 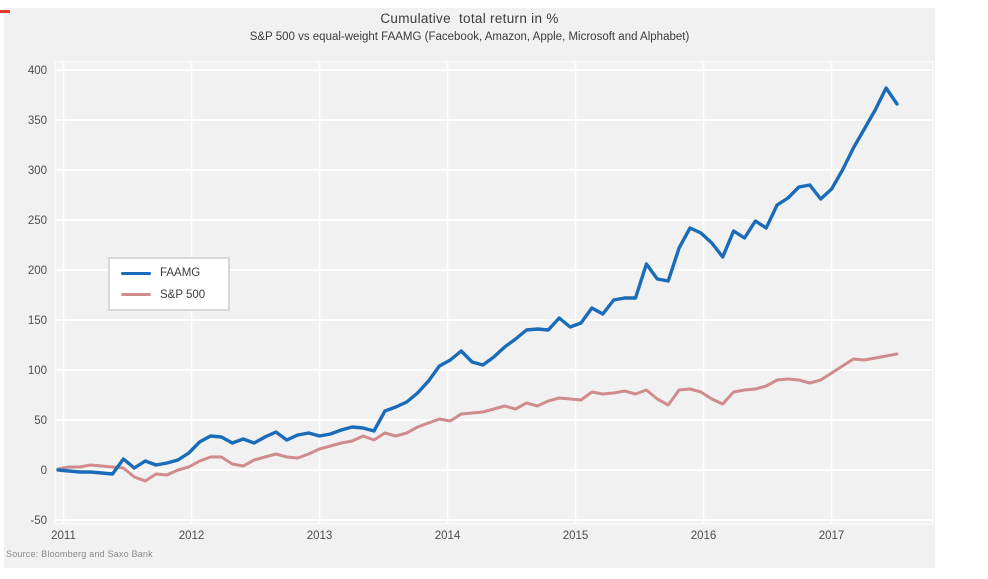 What do you see at coordinates (576, 536) in the screenshot?
I see `x-tick-label: 2015` at bounding box center [576, 536].